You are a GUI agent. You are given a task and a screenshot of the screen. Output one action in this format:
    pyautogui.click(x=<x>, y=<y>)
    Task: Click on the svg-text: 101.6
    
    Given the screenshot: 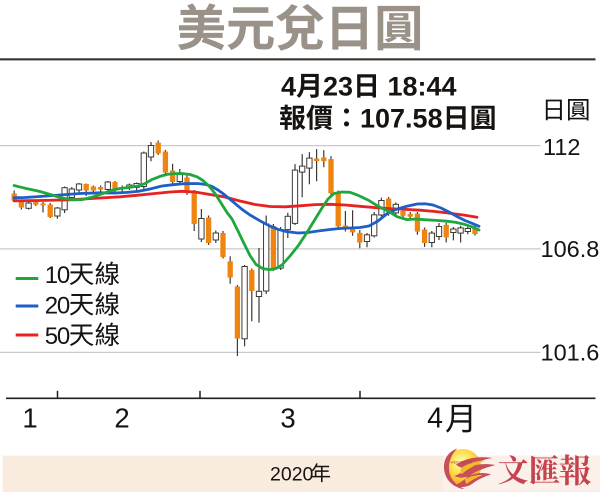 What is the action you would take?
    pyautogui.click(x=570, y=353)
    